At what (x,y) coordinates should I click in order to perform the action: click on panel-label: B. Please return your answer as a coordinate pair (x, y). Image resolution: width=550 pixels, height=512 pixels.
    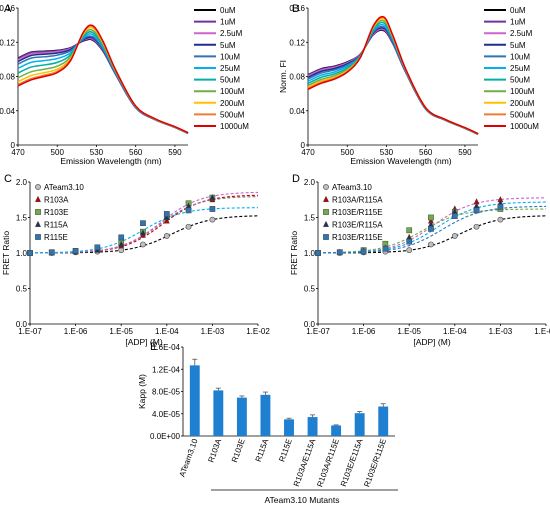
    Looking at the image, I should click on (295, 9).